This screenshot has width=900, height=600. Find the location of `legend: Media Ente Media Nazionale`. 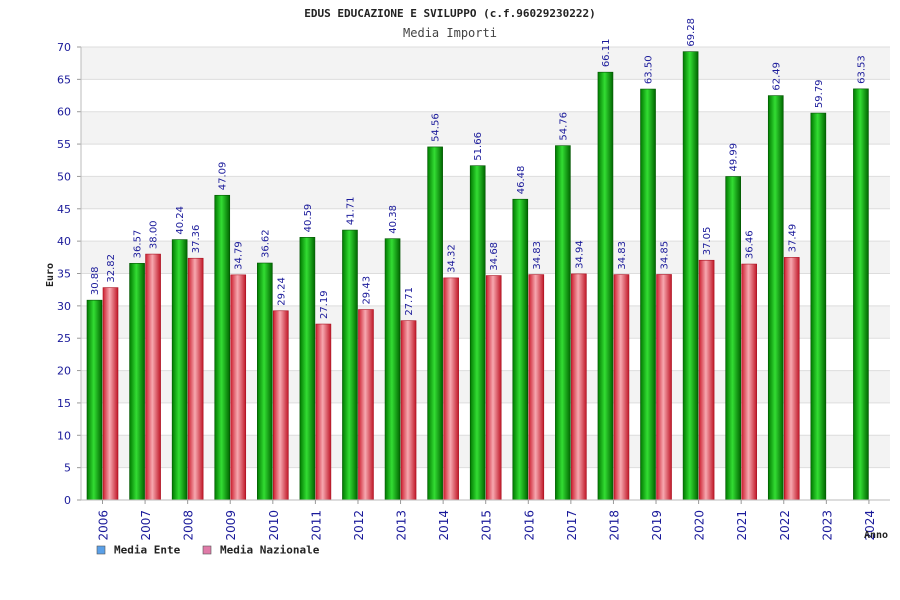

legend: Media Ente Media Nazionale is located at coordinates (208, 550).